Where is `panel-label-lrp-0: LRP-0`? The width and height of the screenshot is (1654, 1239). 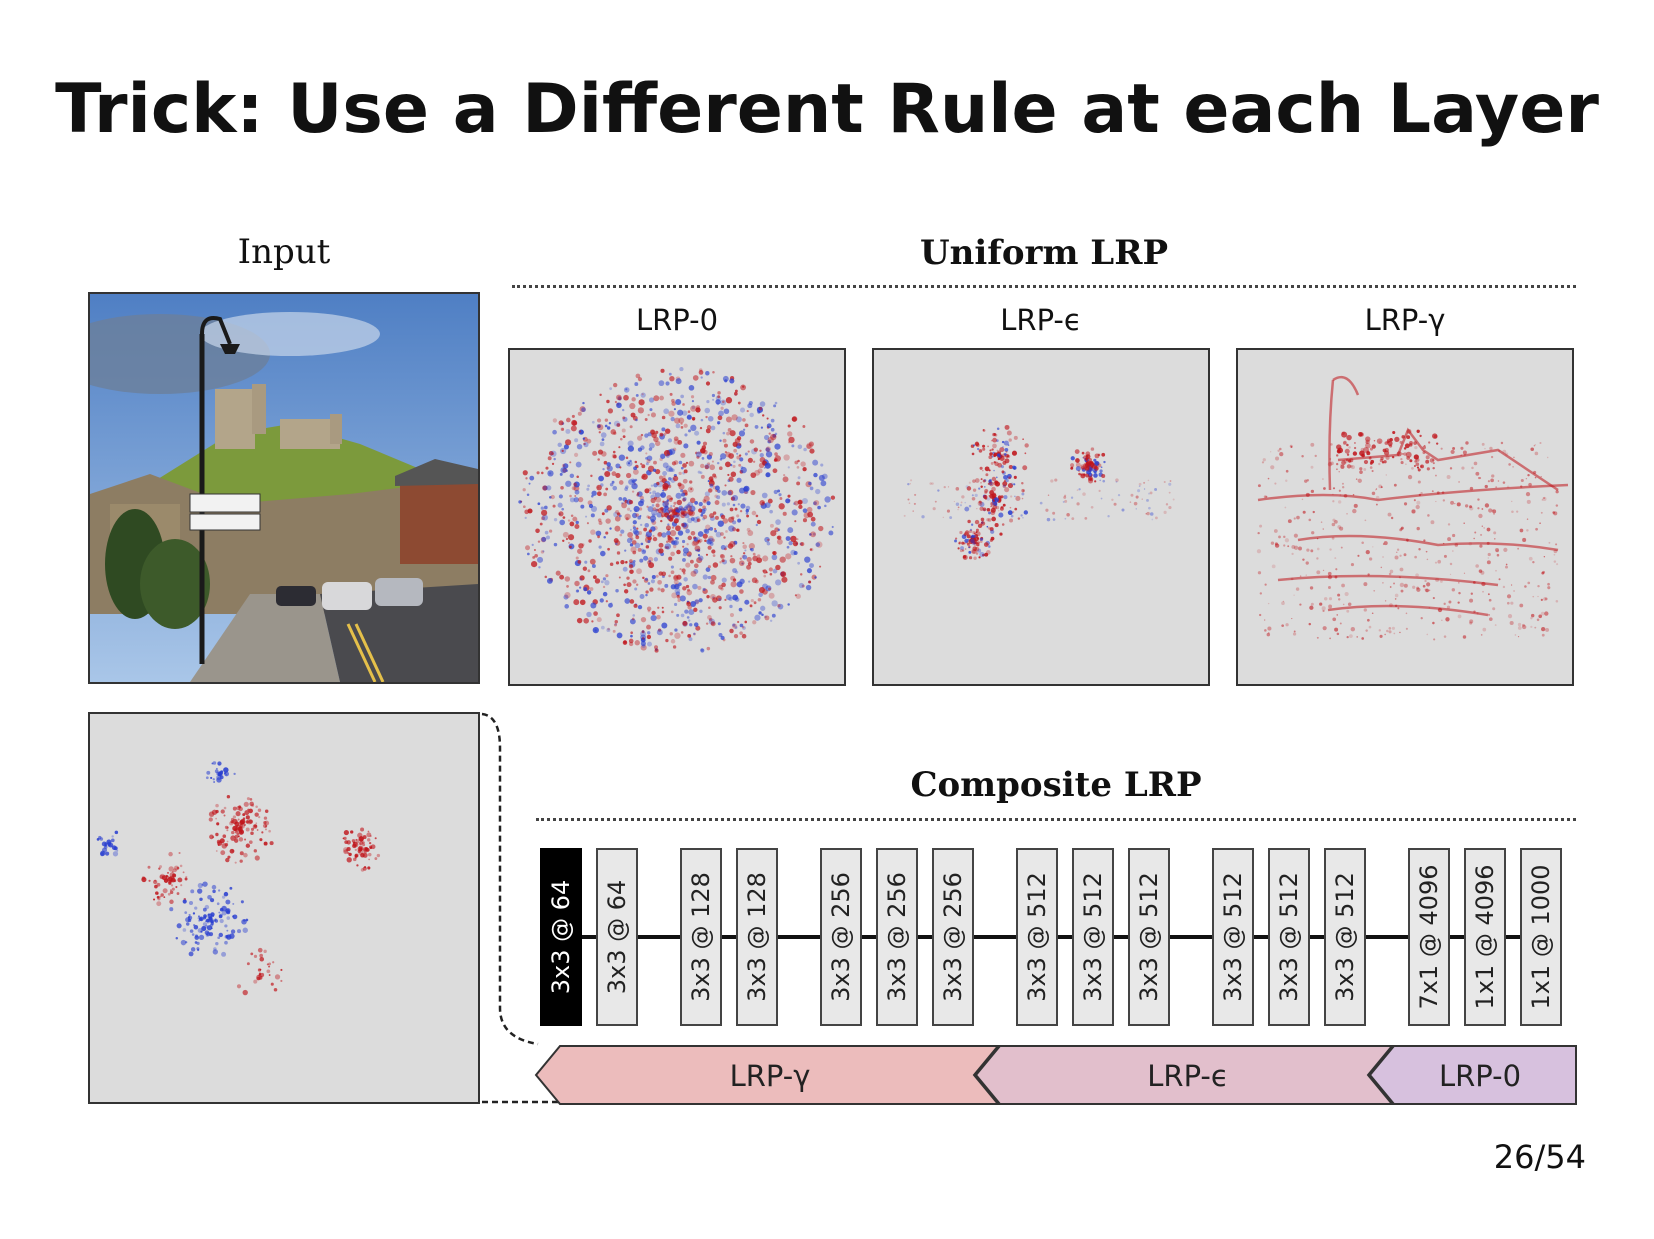
panel-label-lrp-0: LRP-0 is located at coordinates (677, 320).